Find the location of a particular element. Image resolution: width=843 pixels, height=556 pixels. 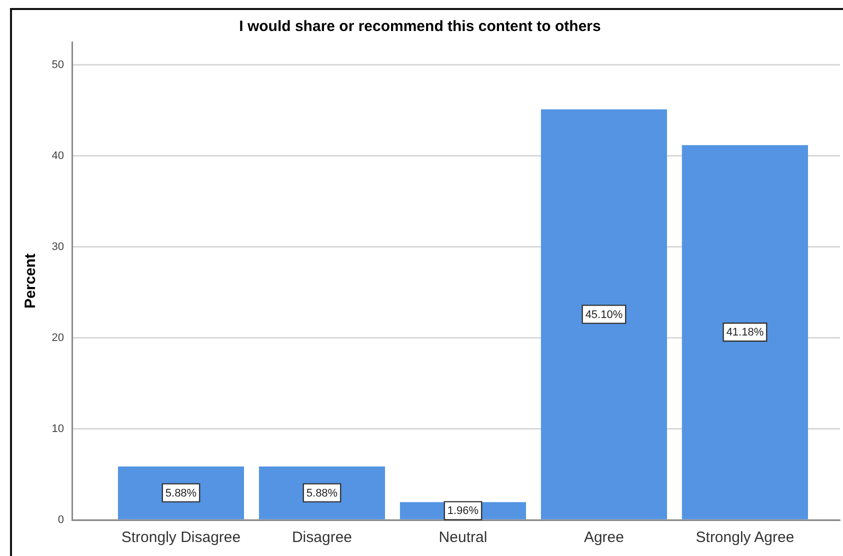

y-tick-label: 10 is located at coordinates (58, 428).